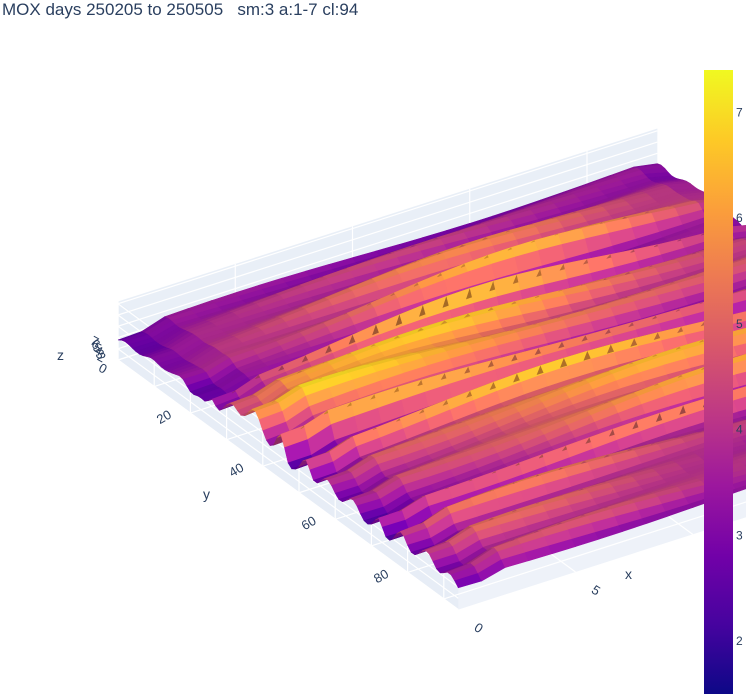 The height and width of the screenshot is (698, 746). I want to click on y-axis-title: y, so click(206, 494).